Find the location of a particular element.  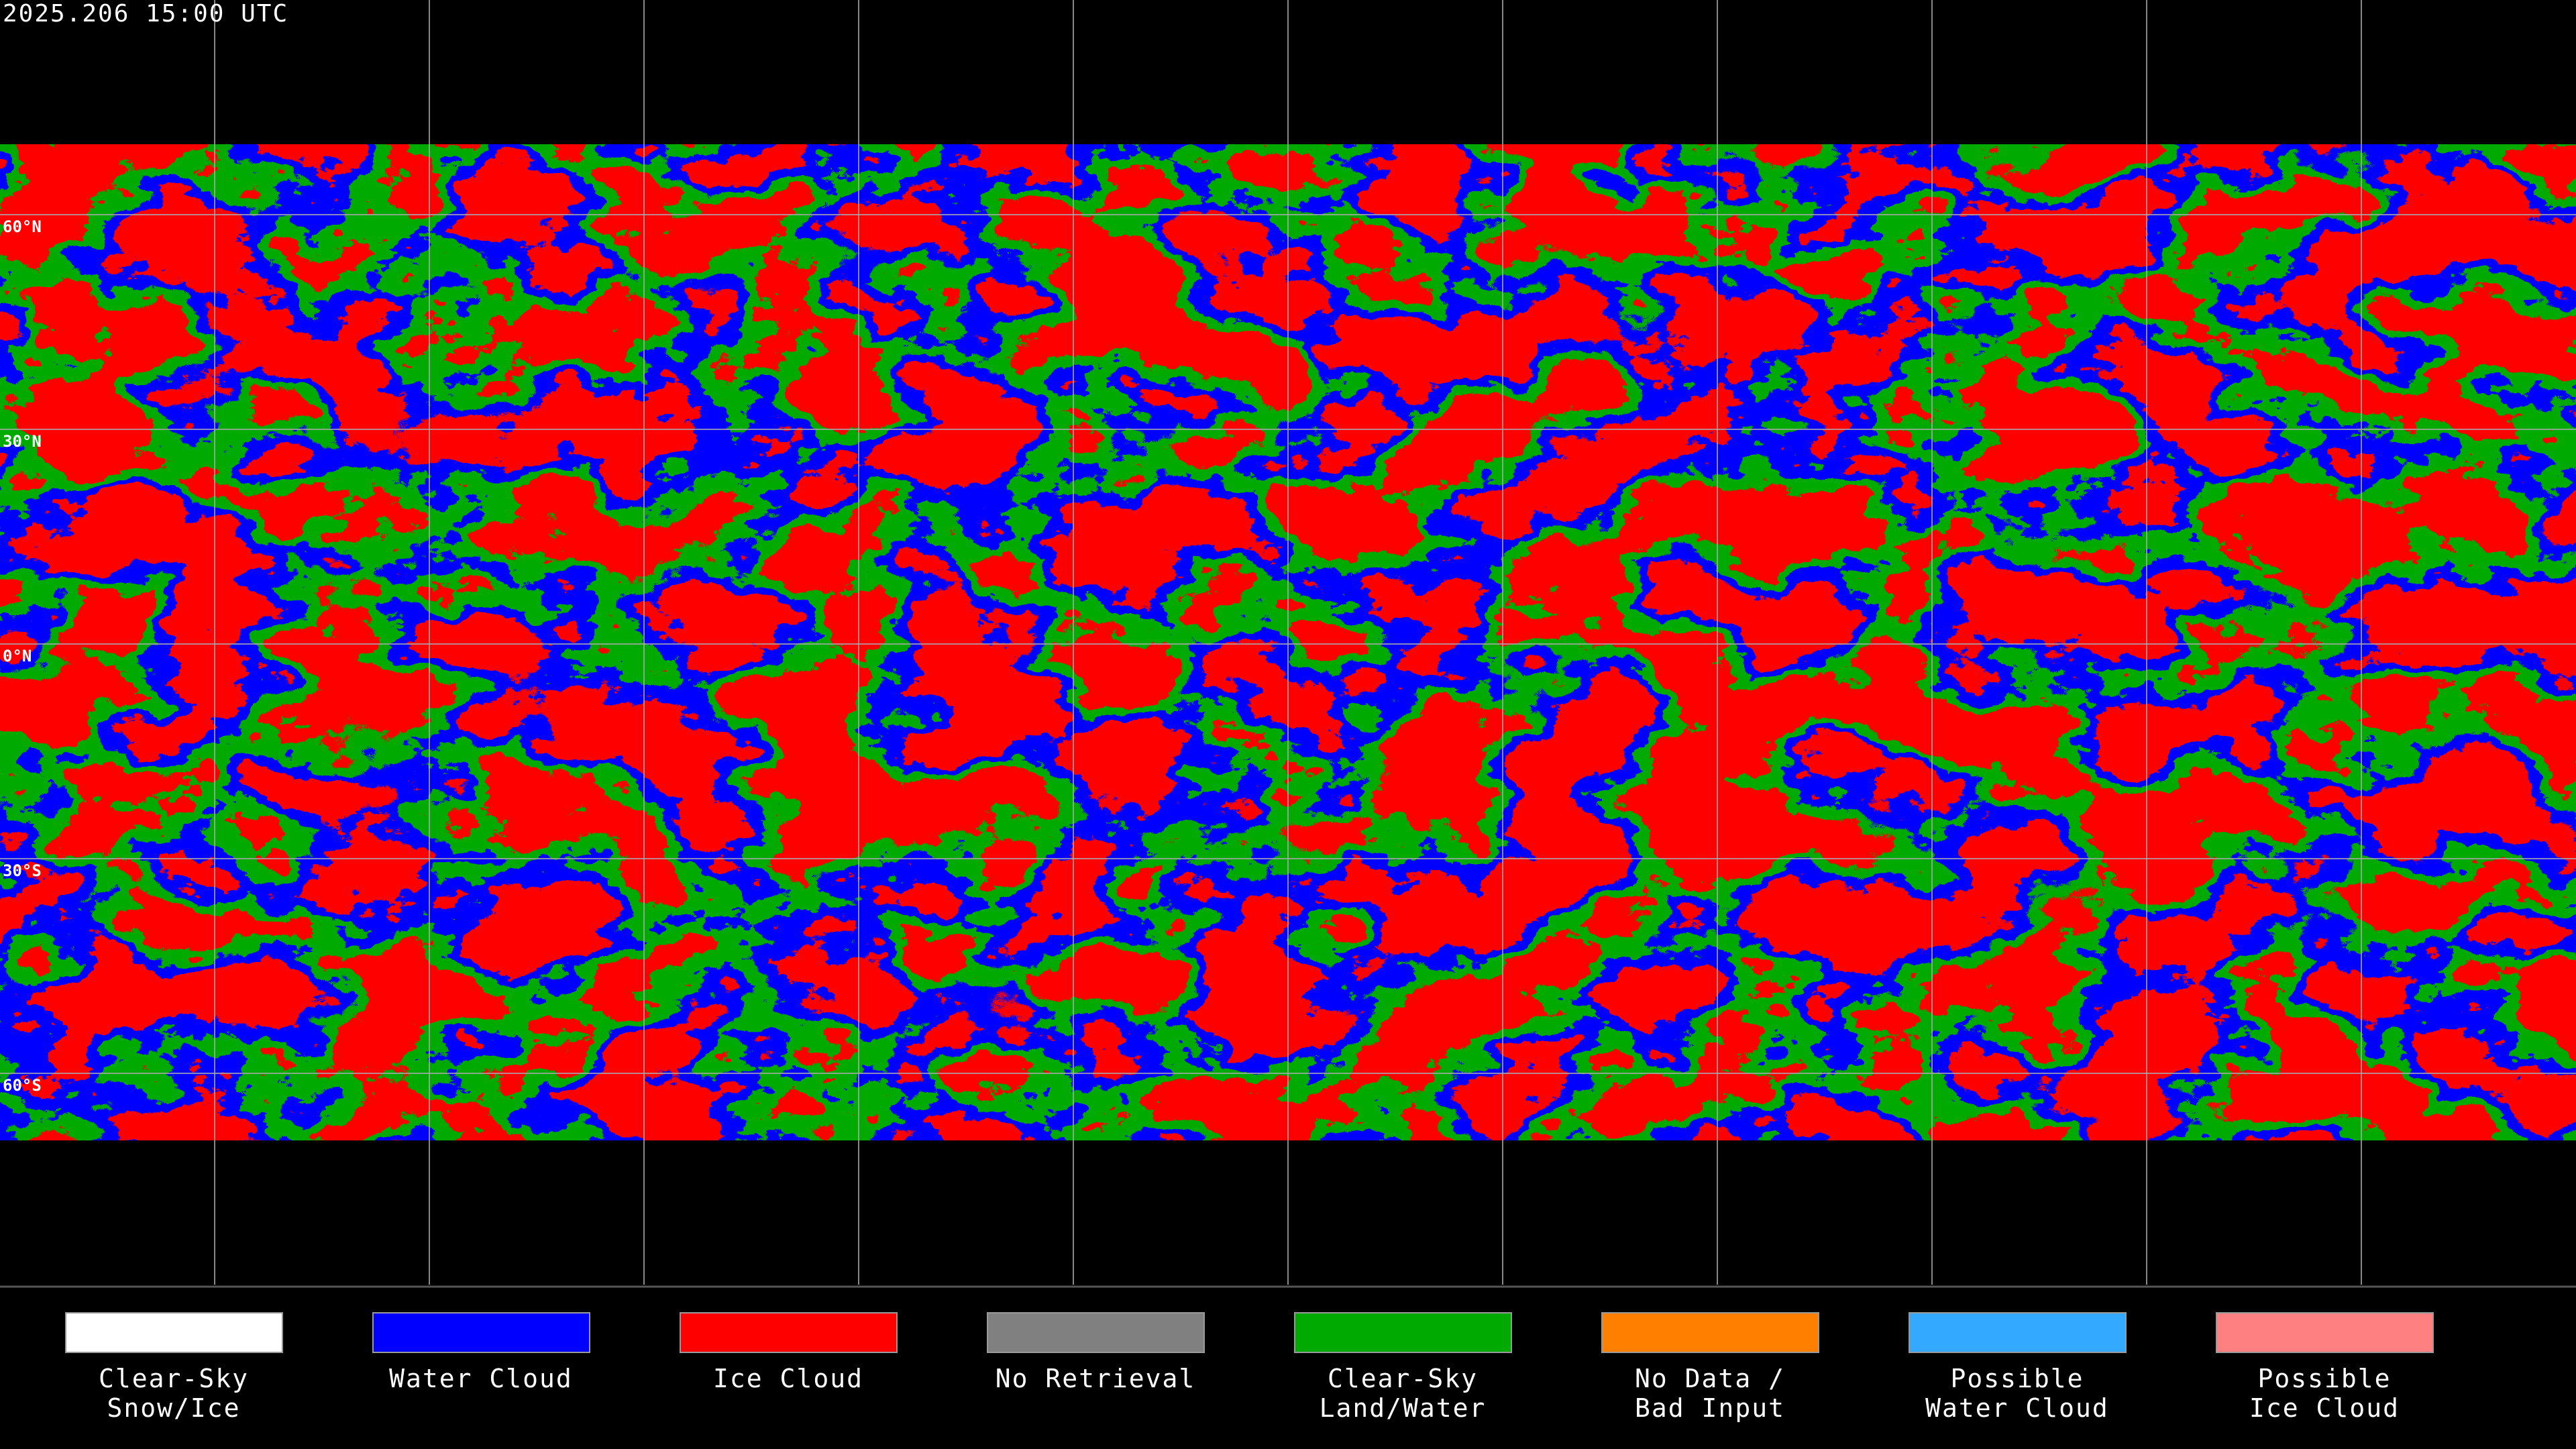

lat-labels: 60°N 30°N 0°N 30°S 60°S is located at coordinates (22, 656).